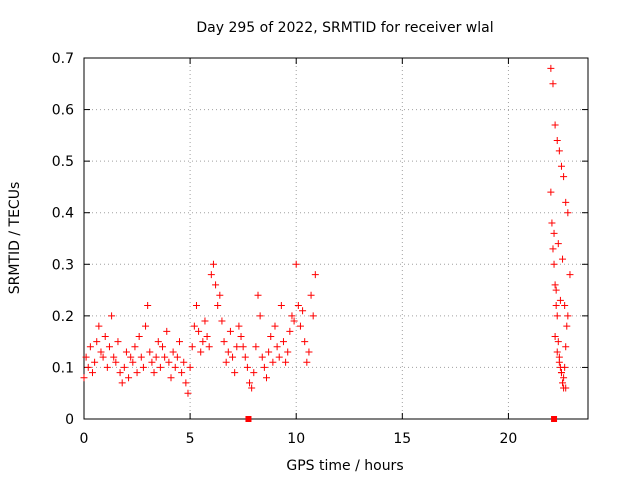 The width and height of the screenshot is (640, 480). What do you see at coordinates (63, 368) in the screenshot?
I see `y-tick-label: 0.1` at bounding box center [63, 368].